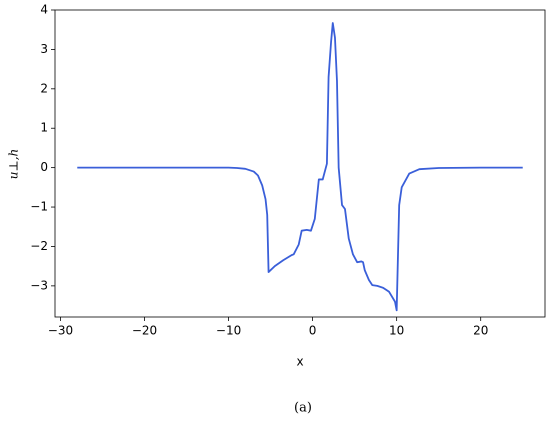 This screenshot has width=550, height=425. I want to click on y-tick-label: 3, so click(44, 49).